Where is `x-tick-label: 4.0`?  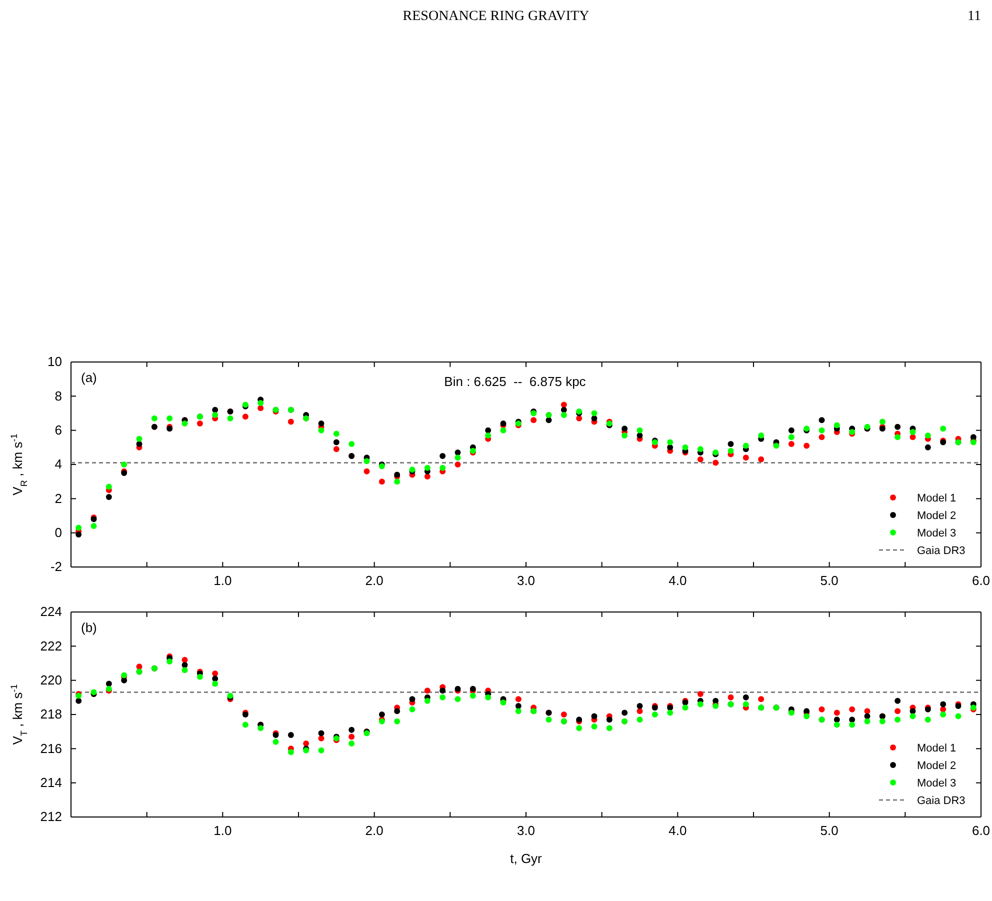 x-tick-label: 4.0 is located at coordinates (677, 830).